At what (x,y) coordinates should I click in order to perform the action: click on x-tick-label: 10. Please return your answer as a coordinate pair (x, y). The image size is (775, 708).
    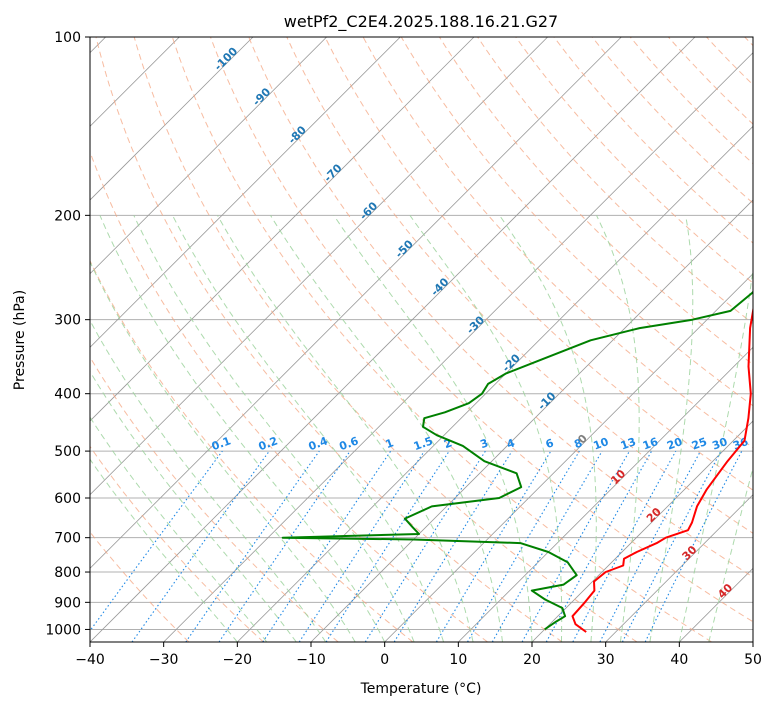
    Looking at the image, I should click on (458, 660).